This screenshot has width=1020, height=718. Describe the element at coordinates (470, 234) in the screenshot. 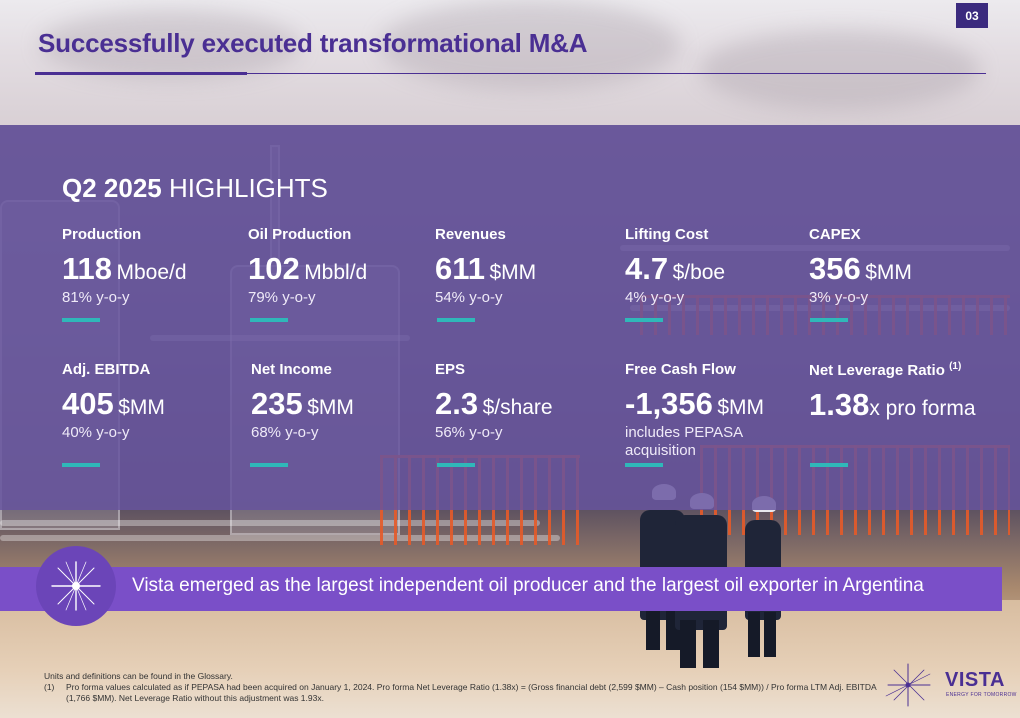

I see `metric-label: Revenues` at that location.